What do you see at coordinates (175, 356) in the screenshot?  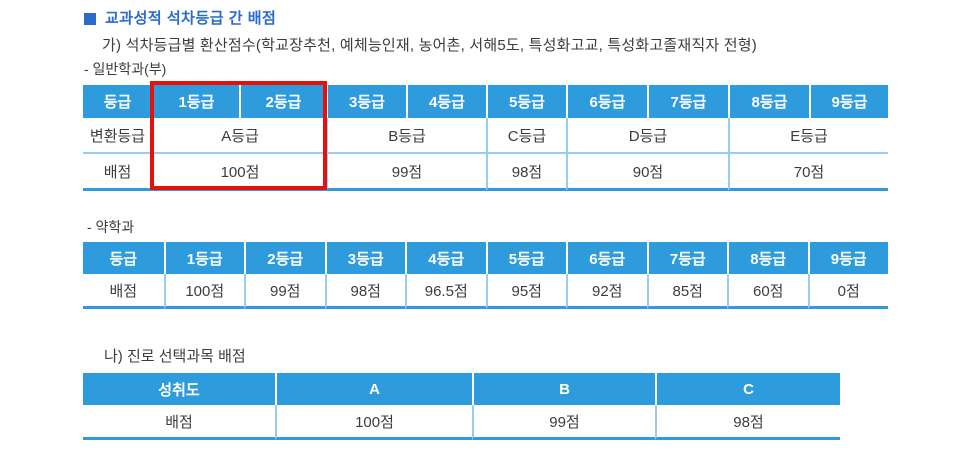 I see `item-b-heading: 나) 진로 선택과목 배점` at bounding box center [175, 356].